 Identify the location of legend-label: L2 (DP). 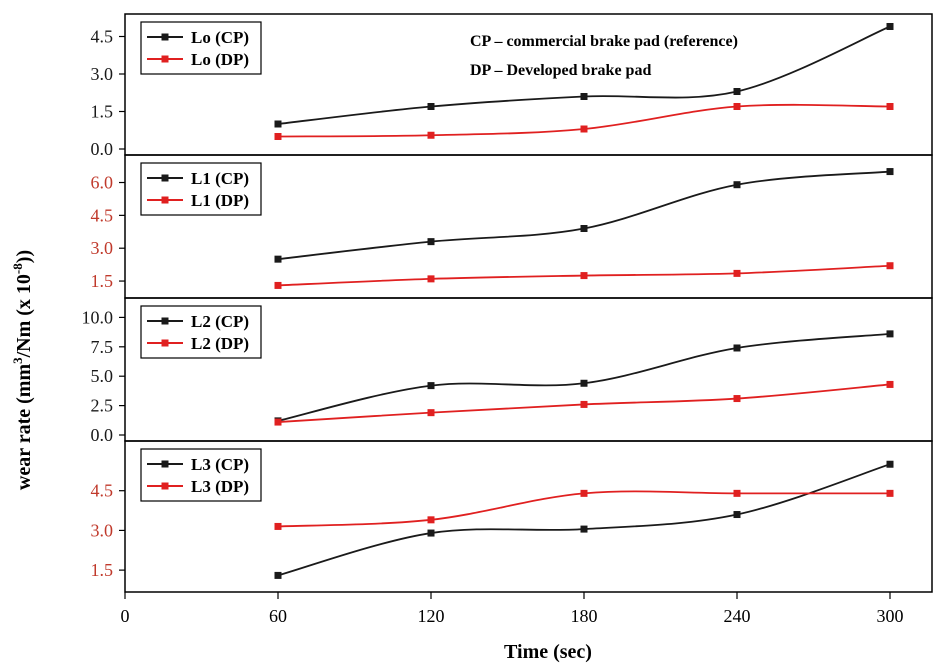
(220, 343).